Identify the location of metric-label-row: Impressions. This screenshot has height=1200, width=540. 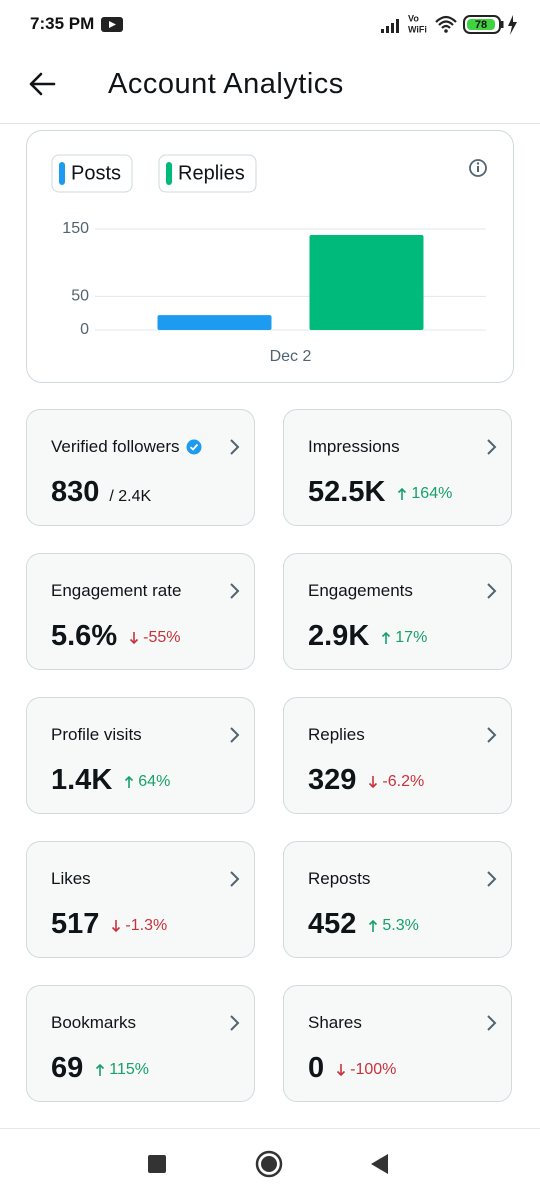
(354, 447).